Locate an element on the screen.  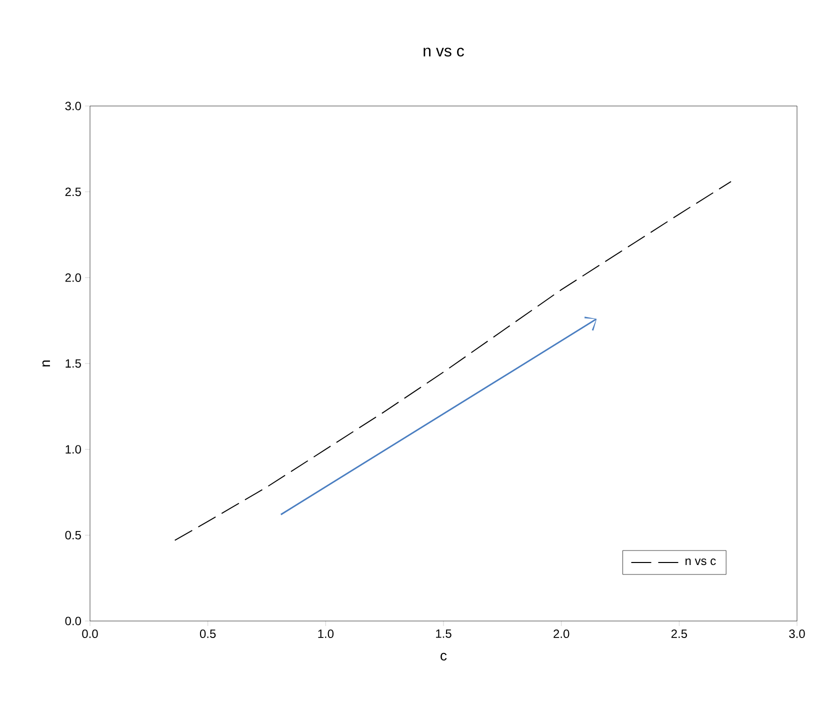
x-axis-title: c is located at coordinates (443, 656).